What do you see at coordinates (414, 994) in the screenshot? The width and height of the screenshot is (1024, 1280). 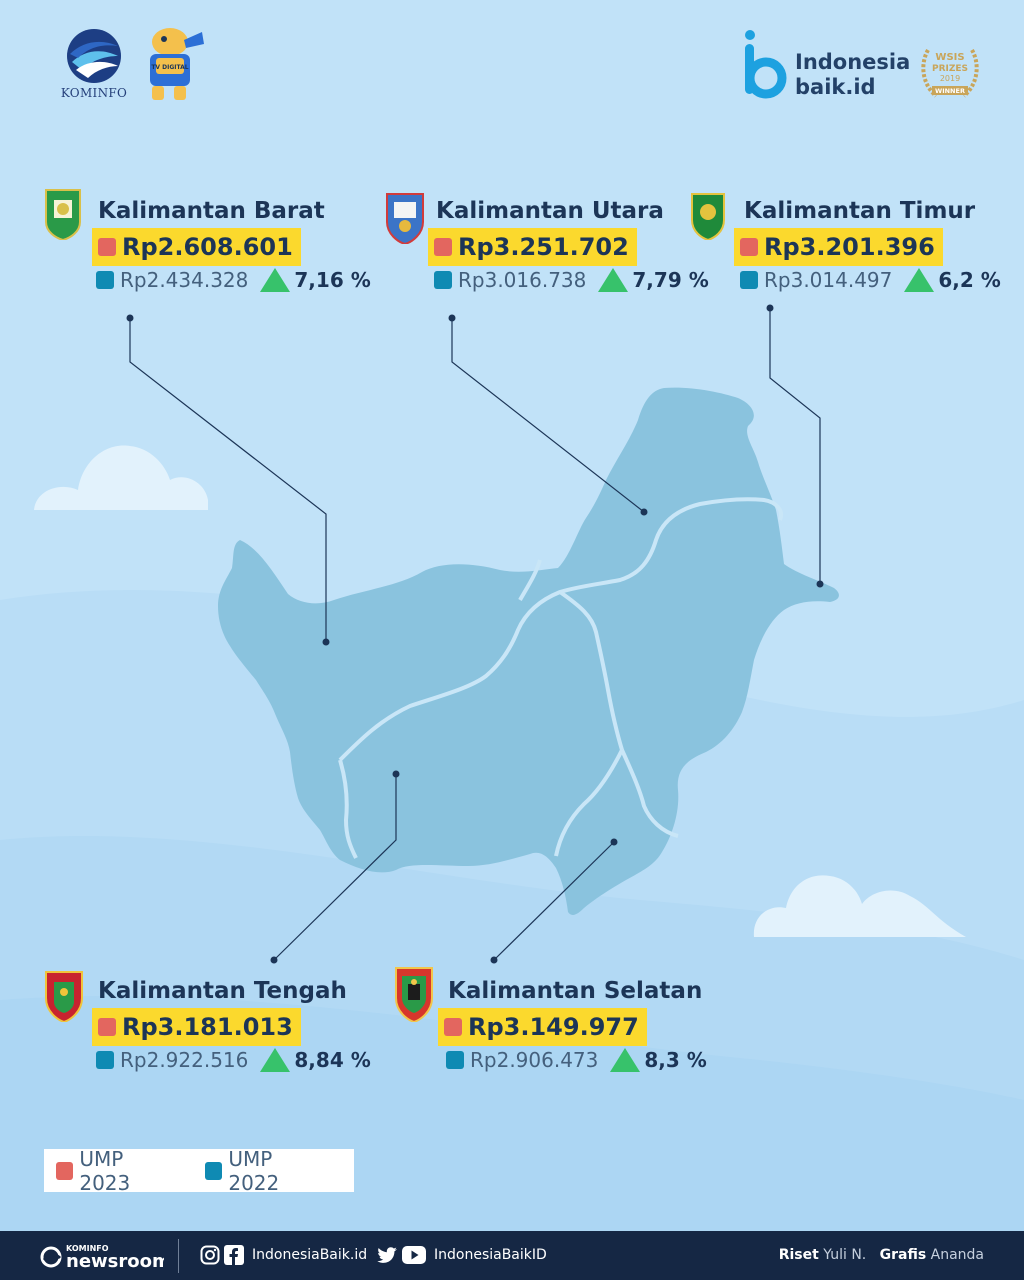 I see `kalsel-emblem-icon` at bounding box center [414, 994].